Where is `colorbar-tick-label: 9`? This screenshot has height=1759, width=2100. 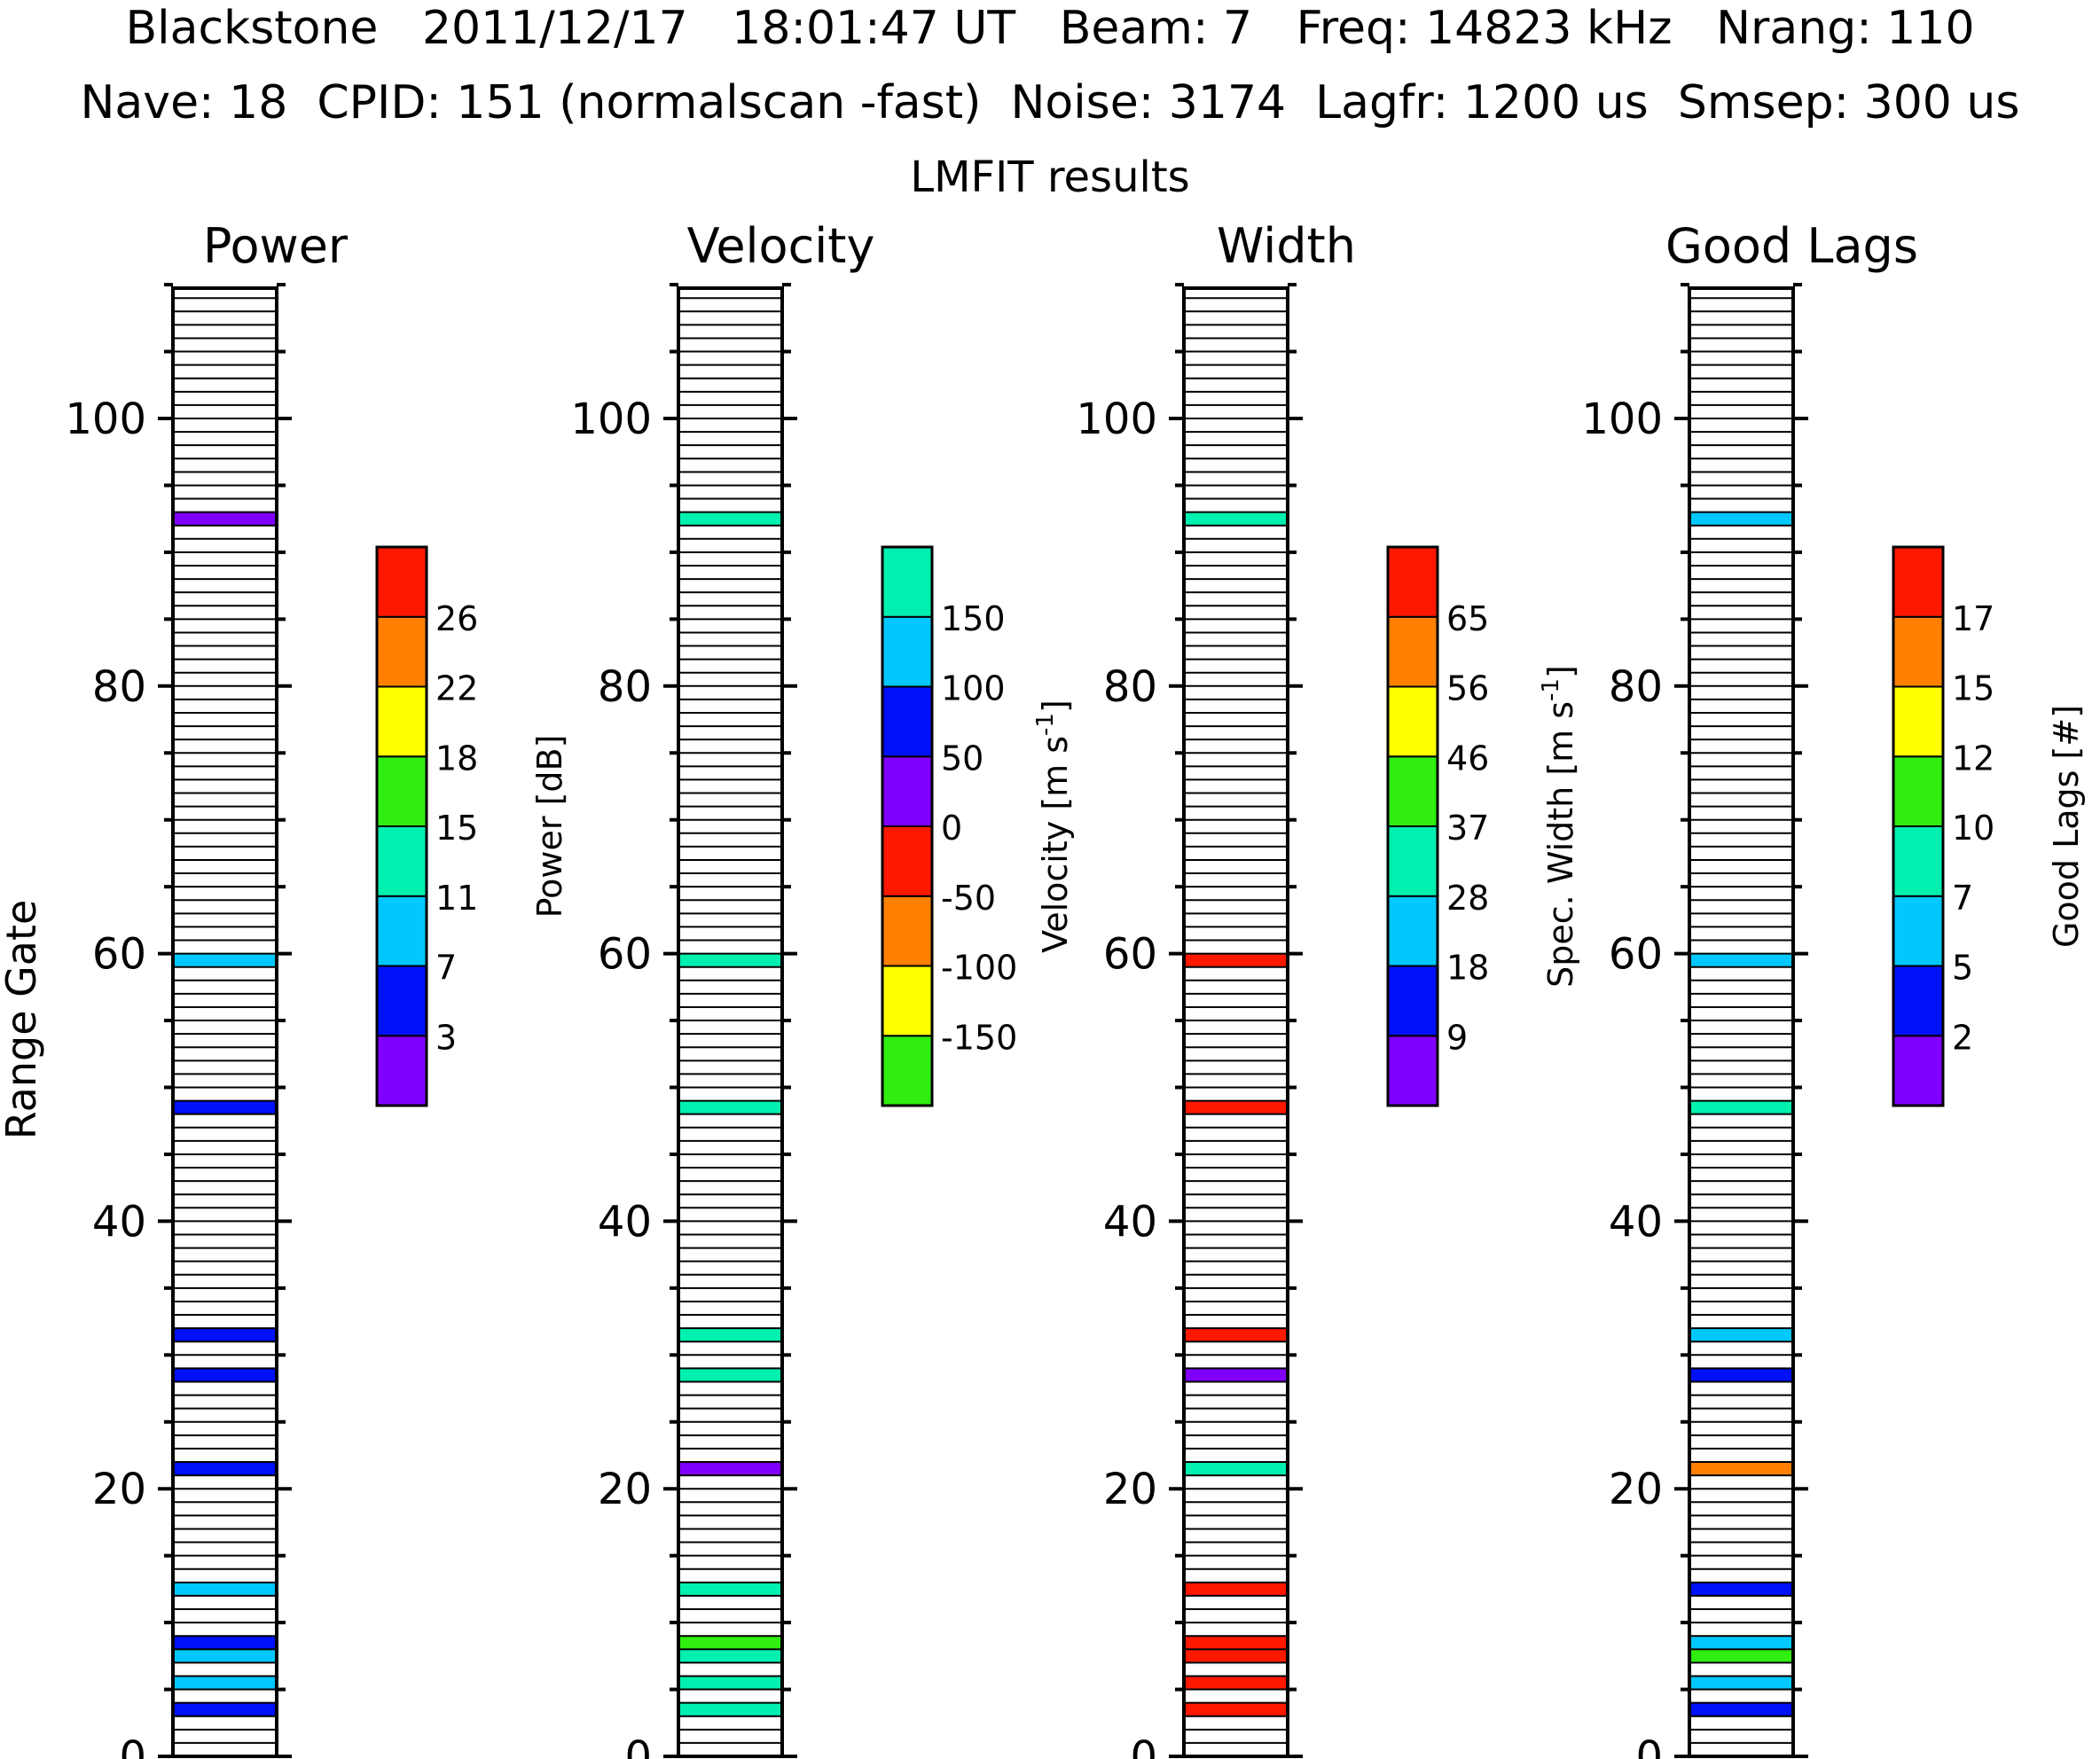 colorbar-tick-label: 9 is located at coordinates (1457, 1037).